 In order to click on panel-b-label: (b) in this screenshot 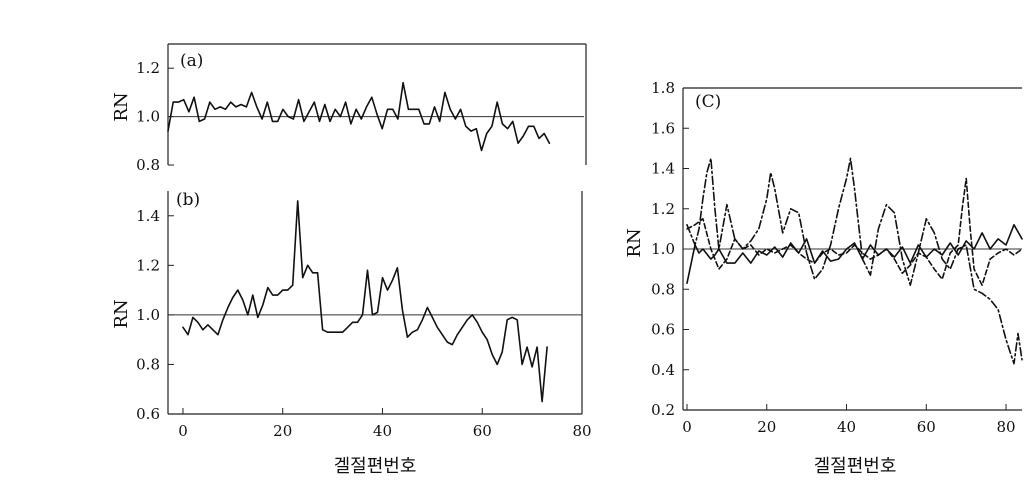, I will do `click(188, 200)`.